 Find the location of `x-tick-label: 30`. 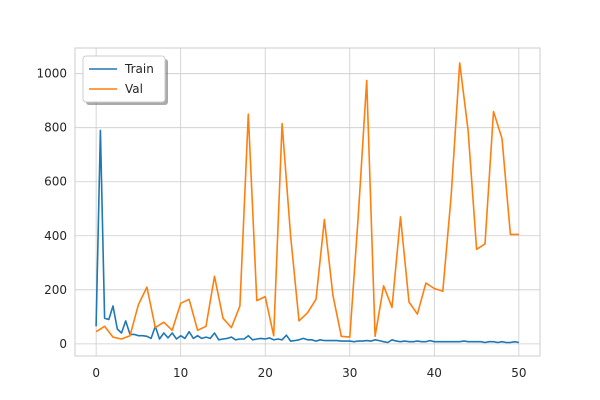

x-tick-label: 30 is located at coordinates (349, 373).